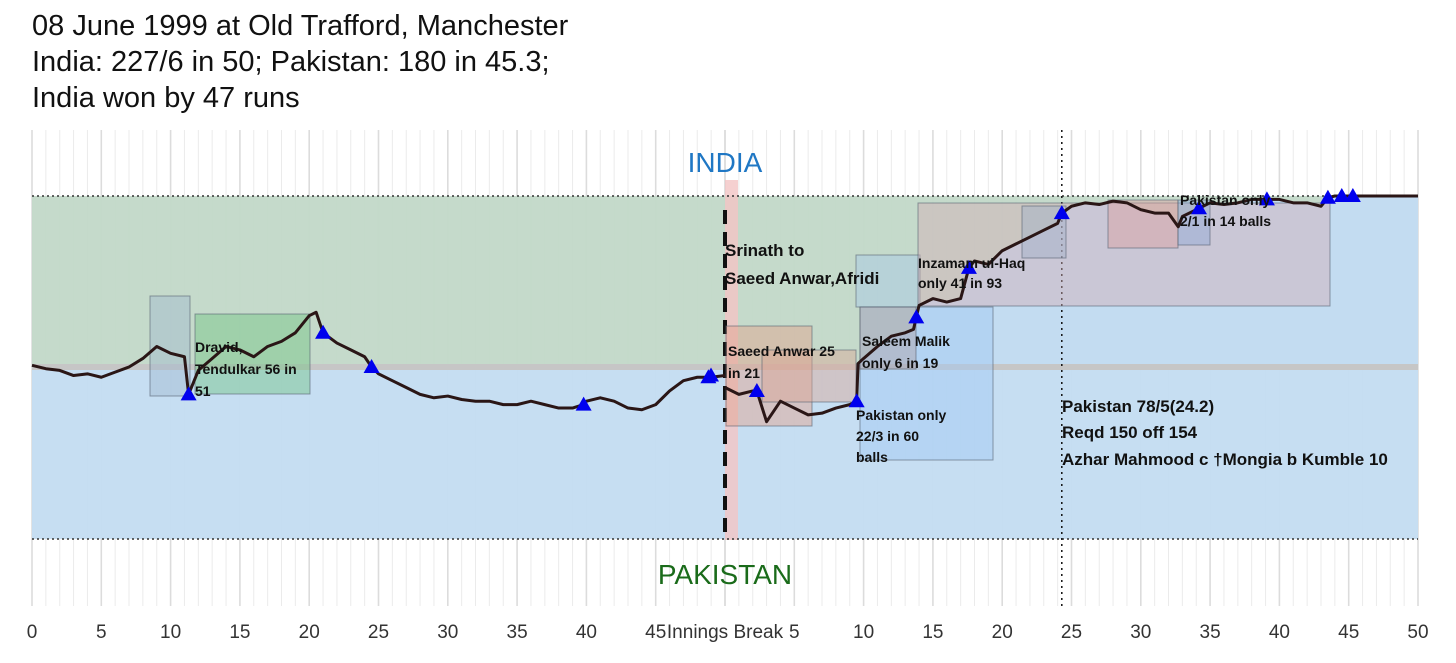 The width and height of the screenshot is (1456, 663). Describe the element at coordinates (906, 352) in the screenshot. I see `annotation-saleem-malik: Saleem Malik only 6 in 19` at that location.